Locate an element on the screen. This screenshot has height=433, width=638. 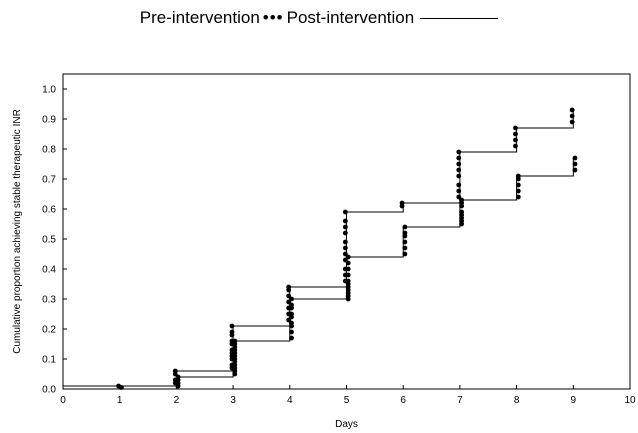
x-axis-label: Days is located at coordinates (346, 424).